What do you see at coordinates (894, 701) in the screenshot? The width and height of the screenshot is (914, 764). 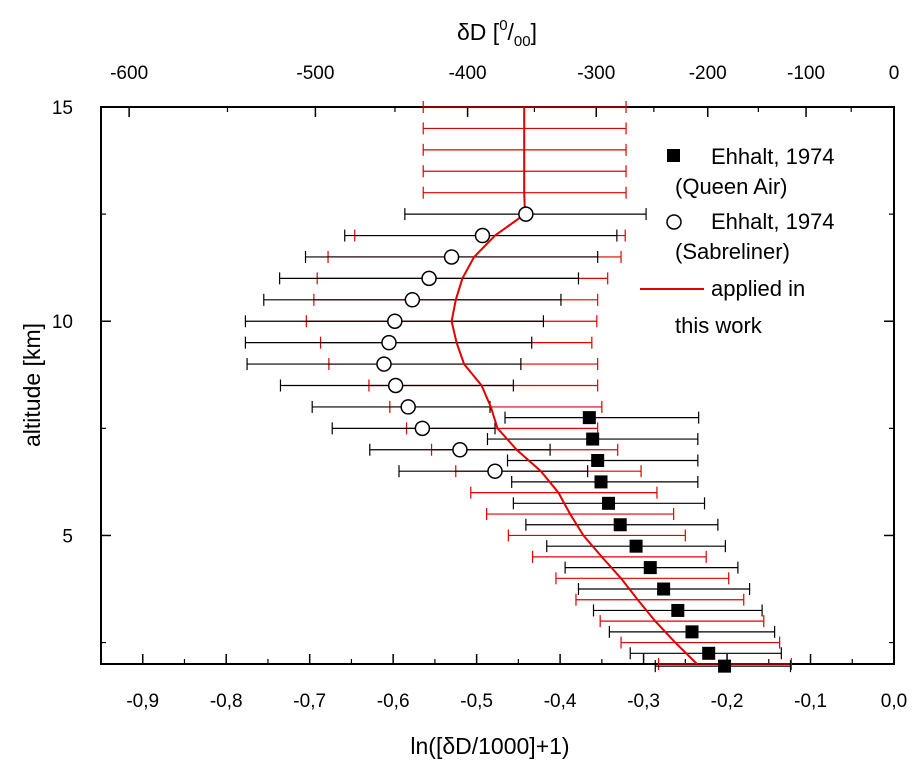 I see `x-tick-label: 0,0` at bounding box center [894, 701].